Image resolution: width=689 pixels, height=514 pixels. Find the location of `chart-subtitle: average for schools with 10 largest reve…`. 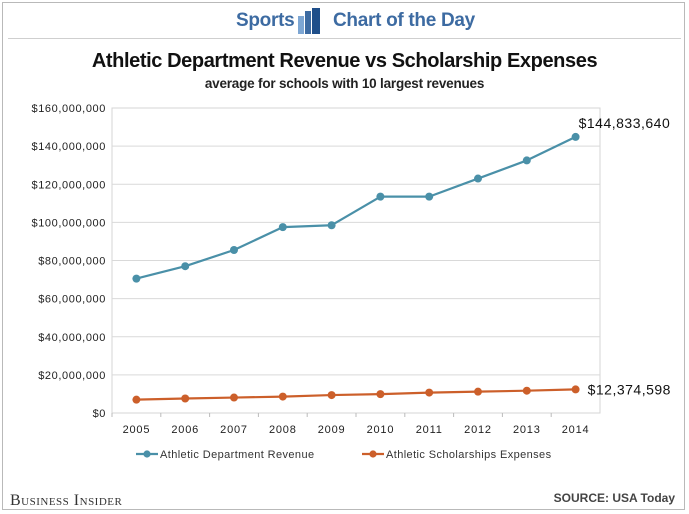

chart-subtitle: average for schools with 10 largest reve… is located at coordinates (344, 83).